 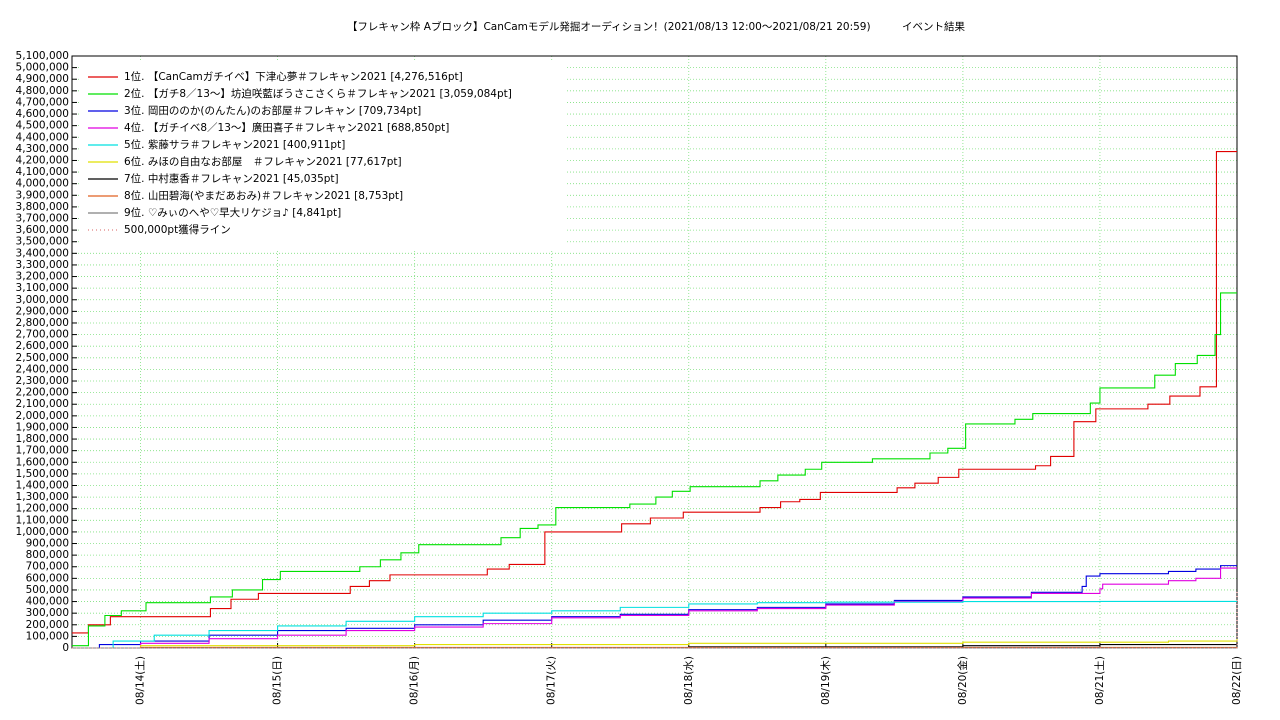 I want to click on y-tick-label: 3,200,000, so click(x=42, y=277).